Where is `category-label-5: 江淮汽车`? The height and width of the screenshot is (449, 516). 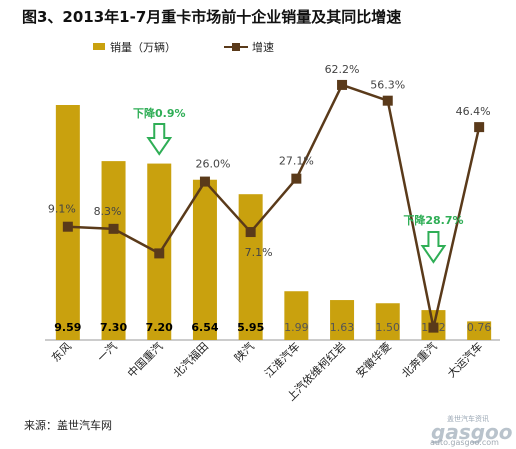
category-label-5: 江淮汽车 is located at coordinates (281, 359).